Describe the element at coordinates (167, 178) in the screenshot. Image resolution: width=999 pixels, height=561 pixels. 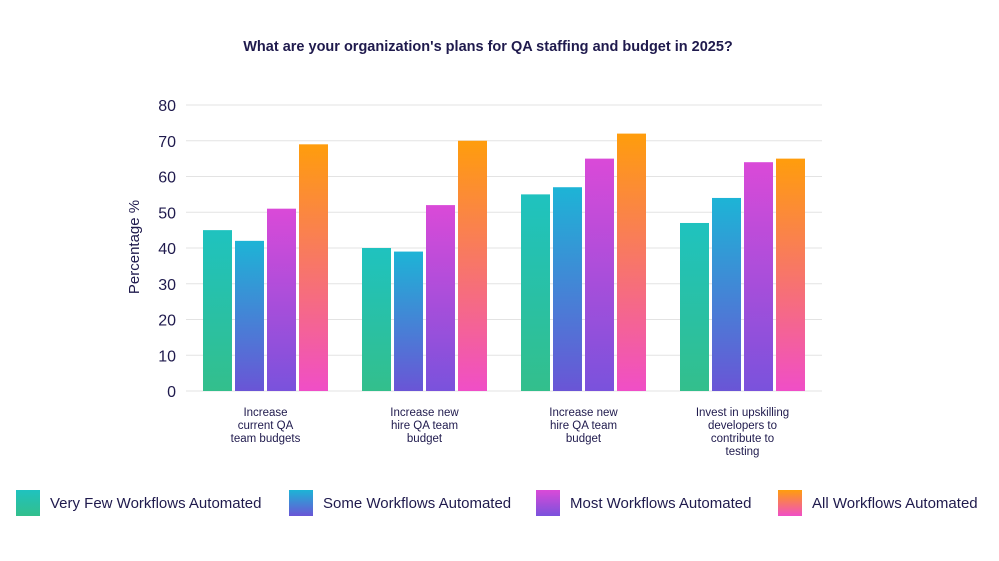
I see `y-tick-label: 60` at that location.